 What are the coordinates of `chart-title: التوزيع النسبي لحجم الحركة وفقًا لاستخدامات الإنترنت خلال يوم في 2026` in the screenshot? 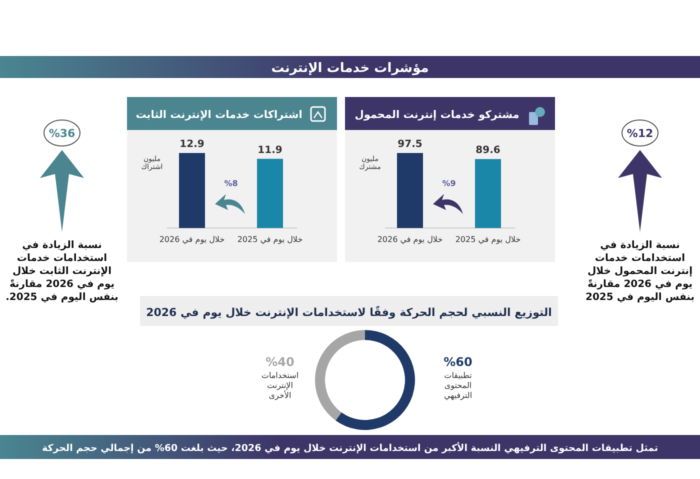 It's located at (349, 311).